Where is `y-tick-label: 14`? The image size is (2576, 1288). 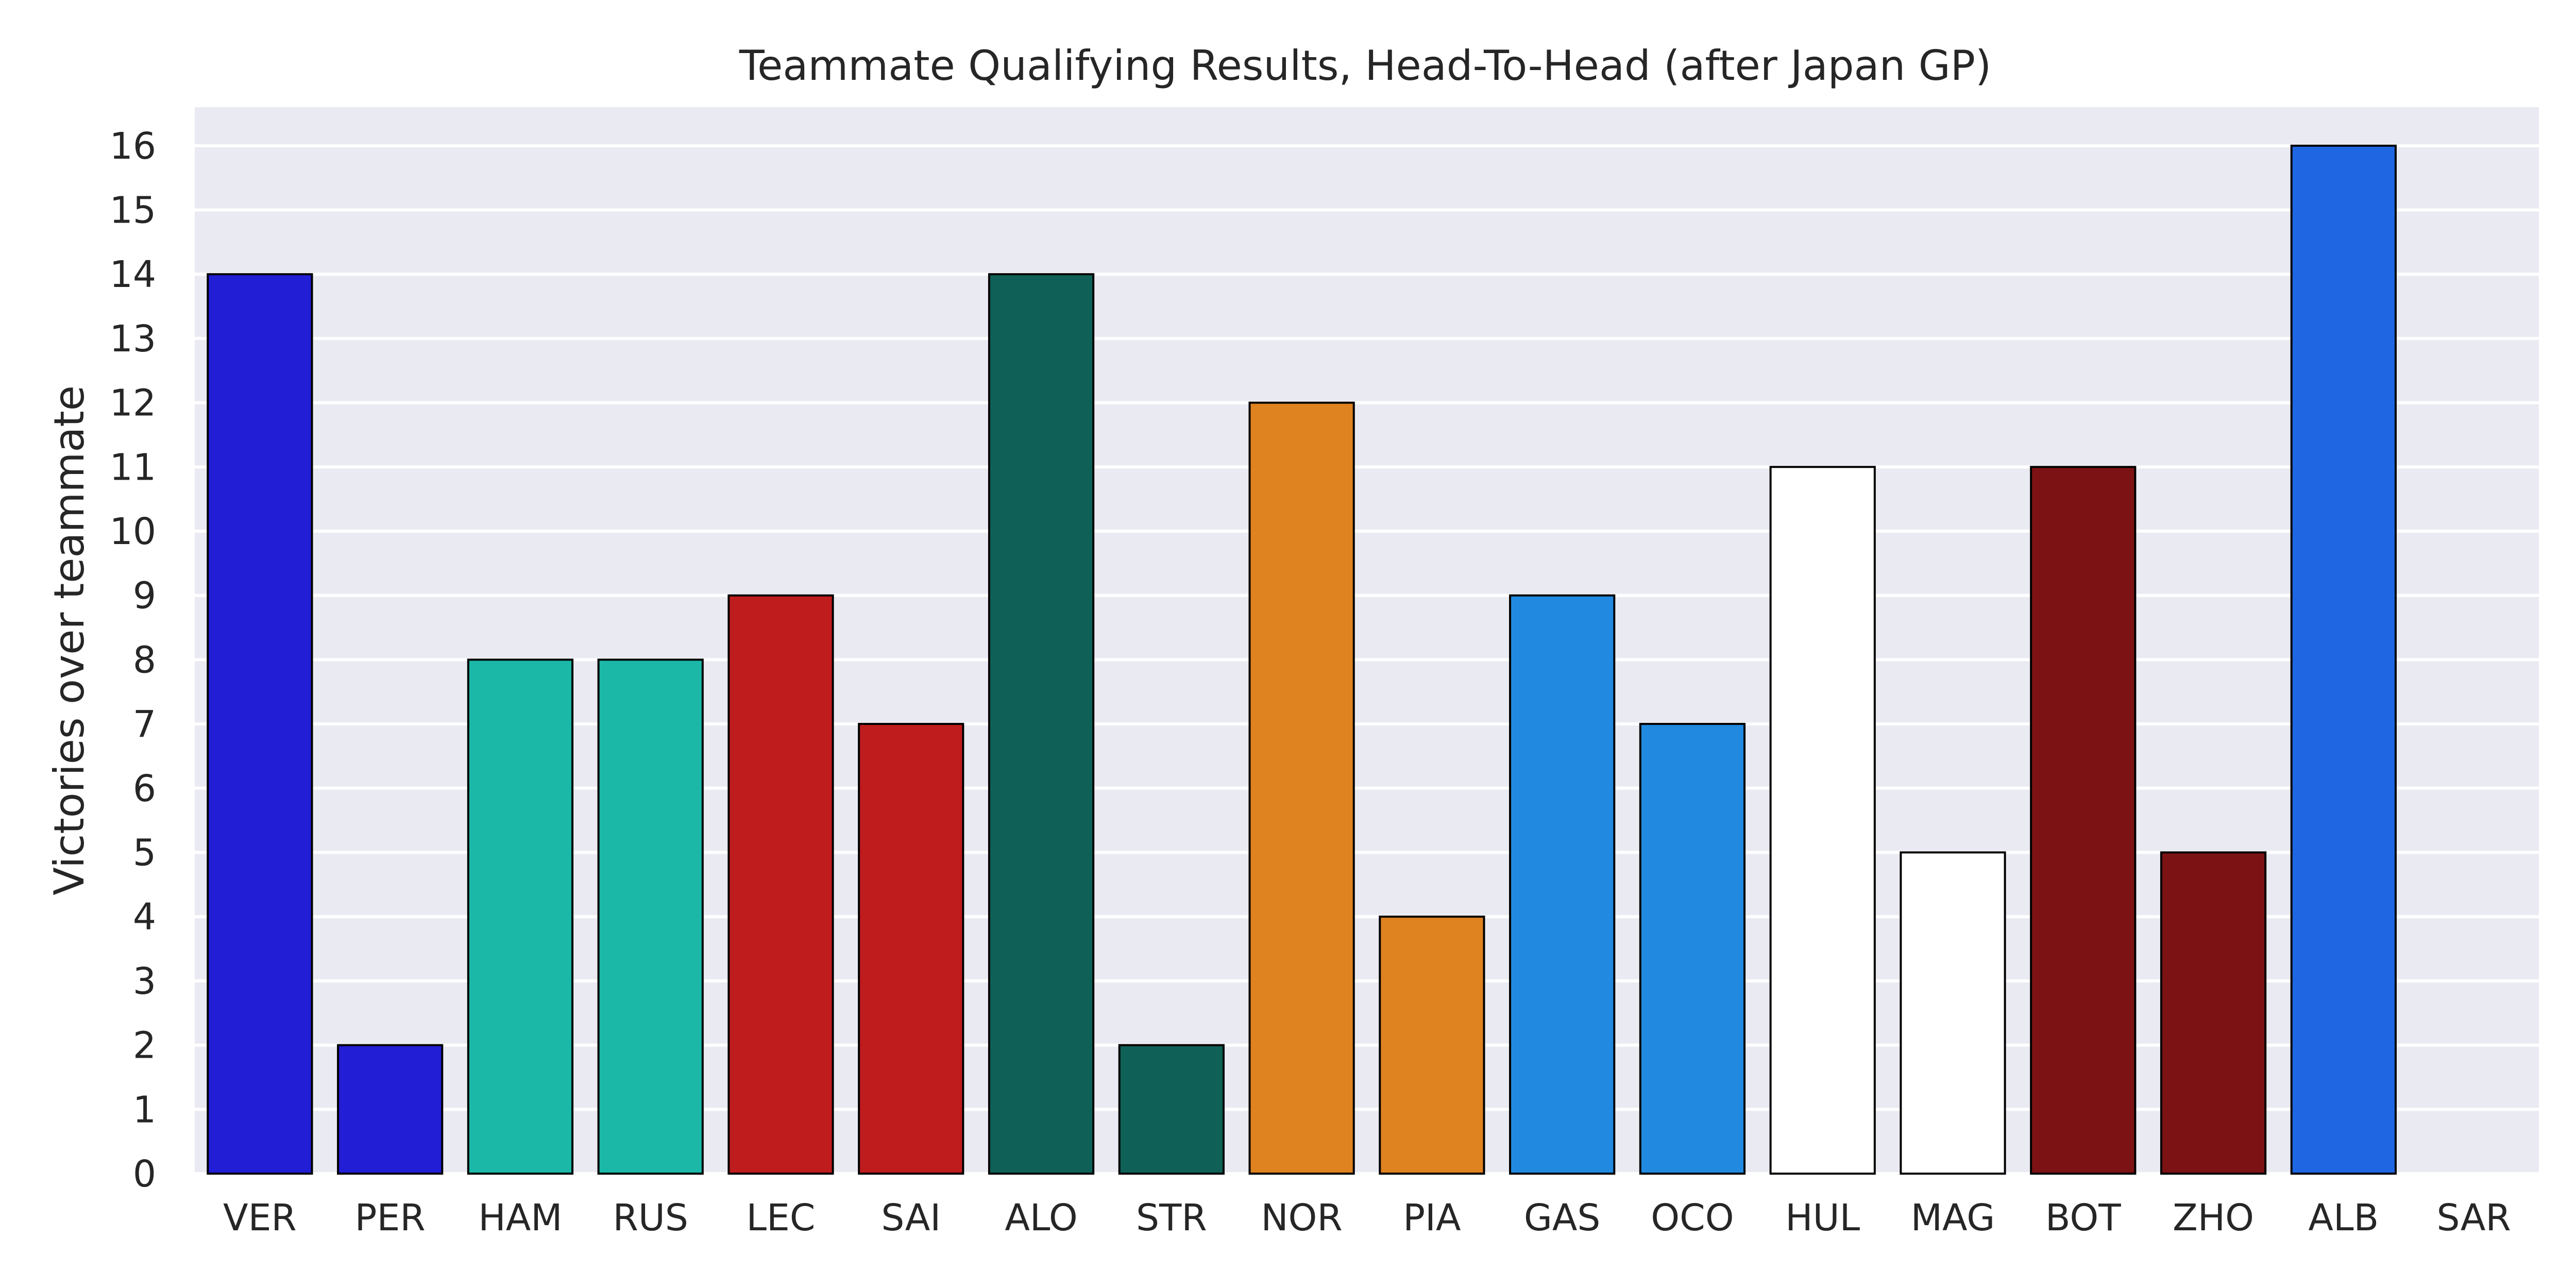 y-tick-label: 14 is located at coordinates (133, 274).